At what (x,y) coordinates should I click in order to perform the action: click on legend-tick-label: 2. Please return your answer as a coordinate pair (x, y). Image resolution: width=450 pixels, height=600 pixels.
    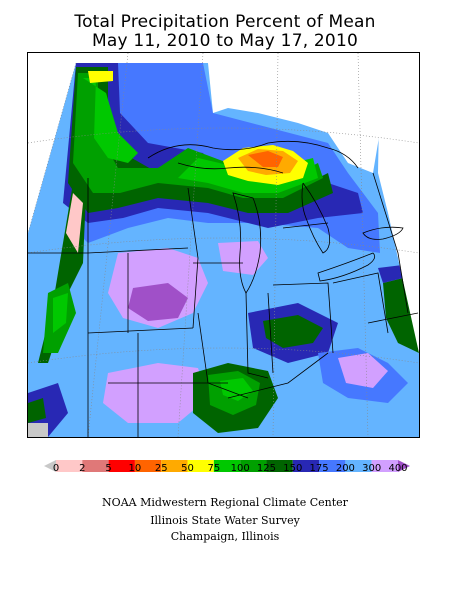
    Looking at the image, I should click on (82, 468).